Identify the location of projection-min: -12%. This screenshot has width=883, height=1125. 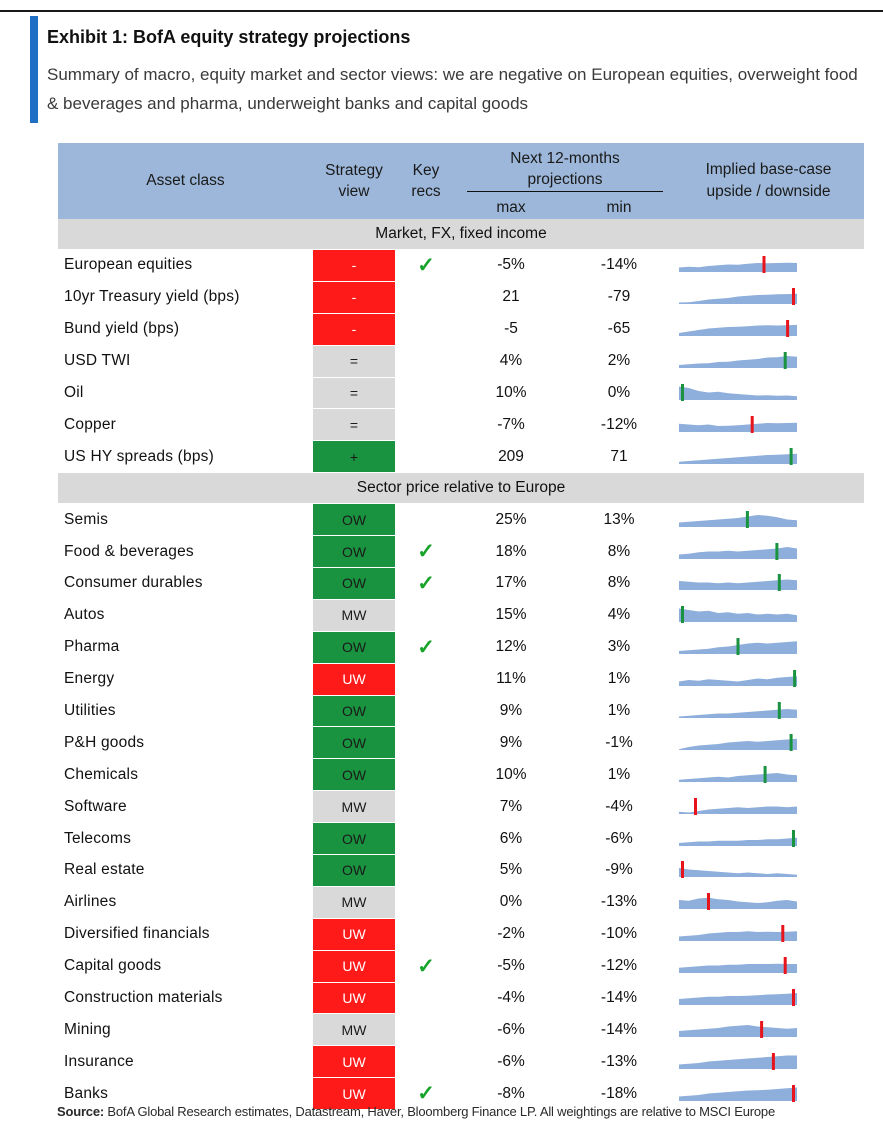
(619, 425).